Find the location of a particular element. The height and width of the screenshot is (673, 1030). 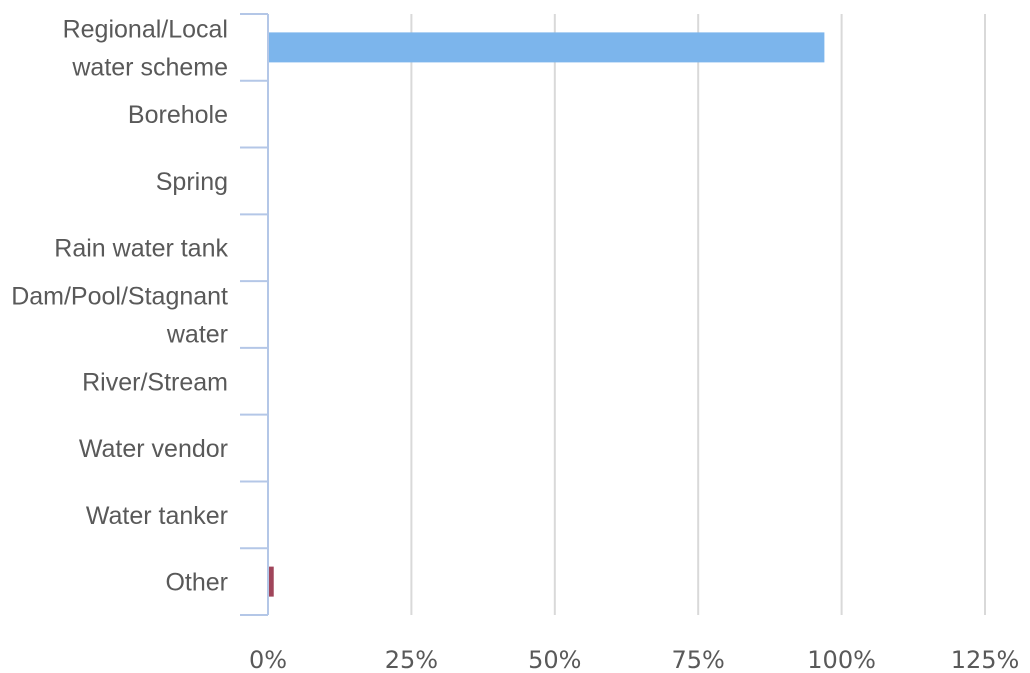

x-tick-label: 125% is located at coordinates (985, 659).